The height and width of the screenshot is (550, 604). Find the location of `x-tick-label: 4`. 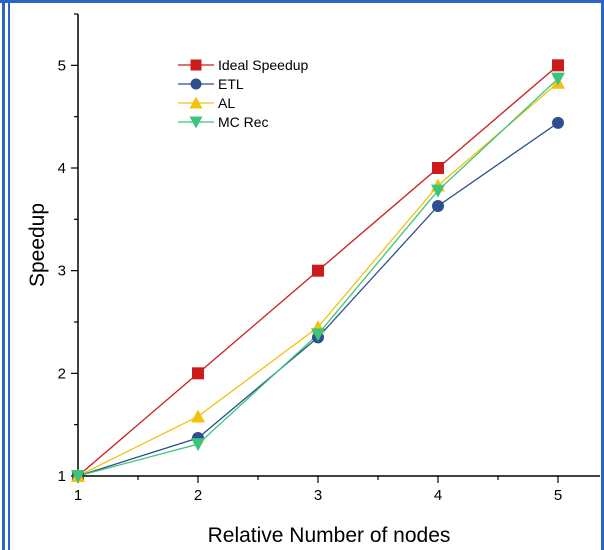

x-tick-label: 4 is located at coordinates (438, 495).